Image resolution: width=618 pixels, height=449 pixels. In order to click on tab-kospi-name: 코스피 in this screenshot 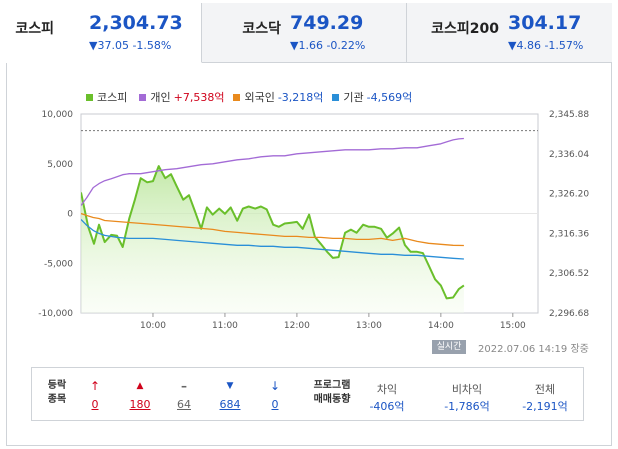, I will do `click(34, 29)`.